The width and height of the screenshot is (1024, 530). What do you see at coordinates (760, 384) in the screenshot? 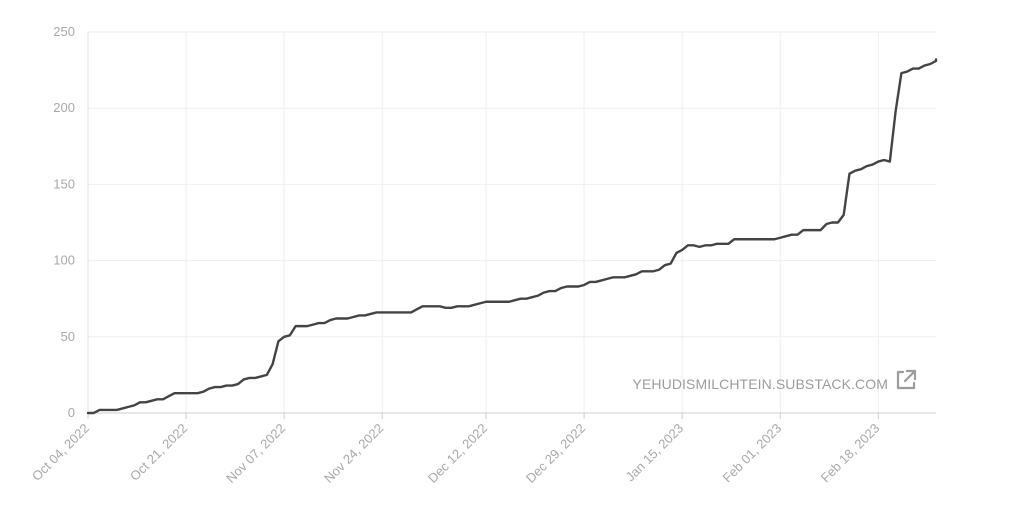
I see `source-watermark: YEHUDISMILCHTEIN.SUBSTACK.COM` at bounding box center [760, 384].